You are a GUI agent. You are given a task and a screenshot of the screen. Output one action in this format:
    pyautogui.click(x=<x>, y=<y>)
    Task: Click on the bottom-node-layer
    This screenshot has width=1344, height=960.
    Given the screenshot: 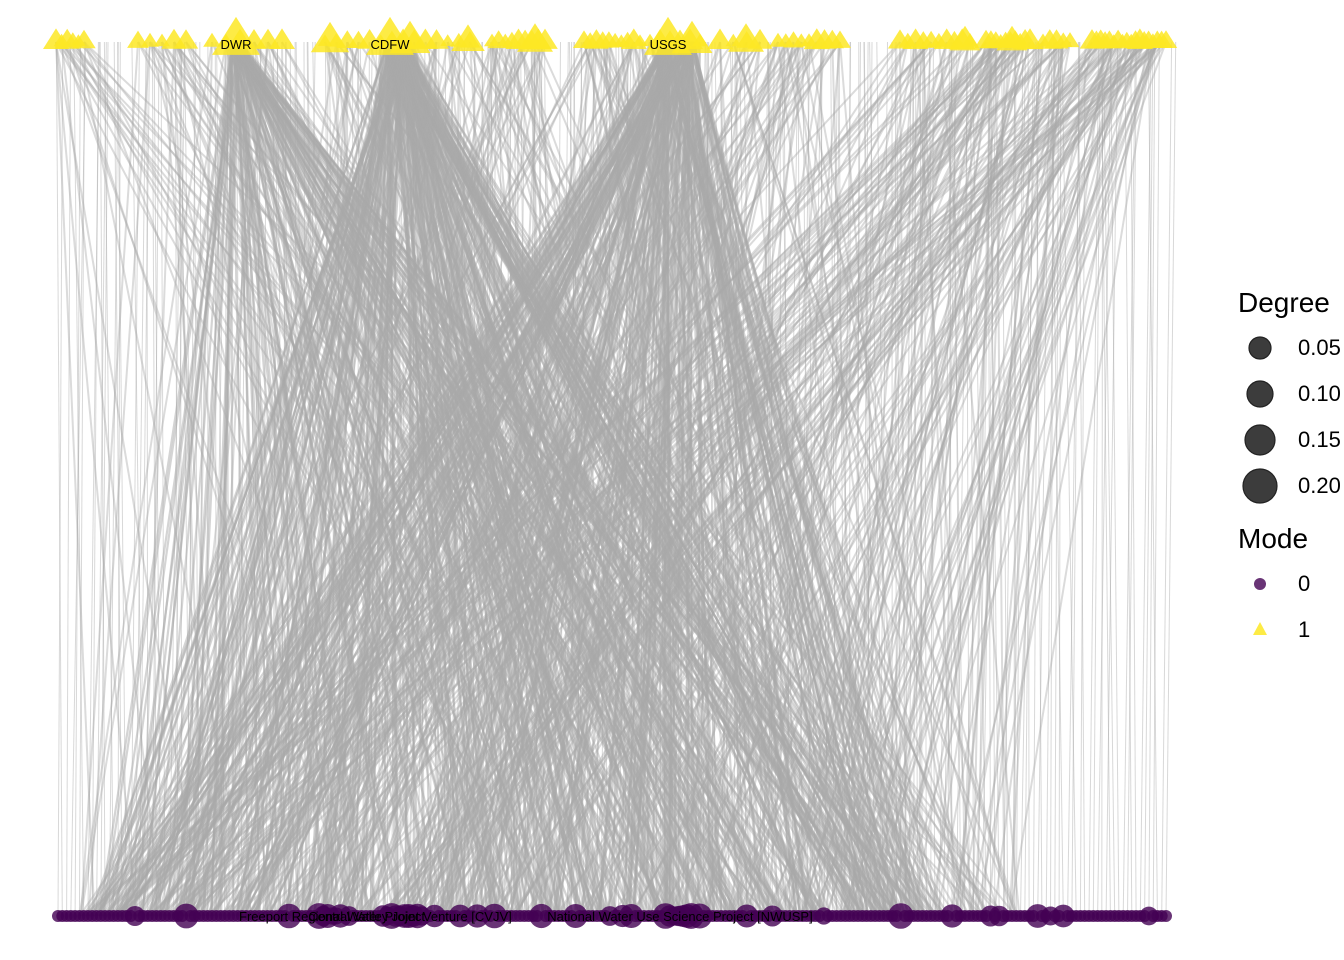 What is the action you would take?
    pyautogui.click(x=612, y=916)
    